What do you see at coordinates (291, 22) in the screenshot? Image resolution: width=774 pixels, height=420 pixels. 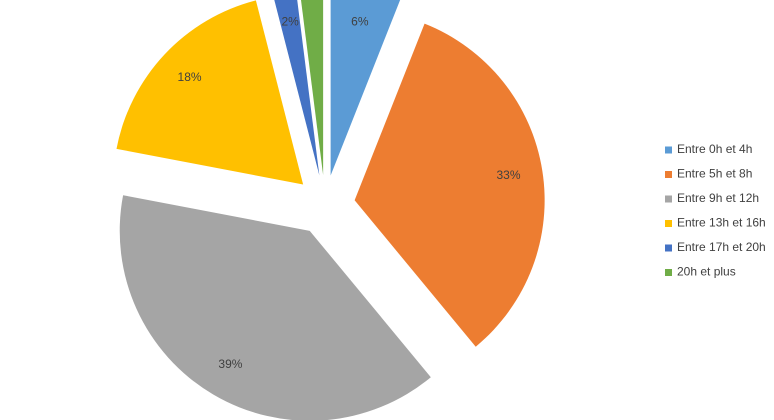 I see `data-label: 2%` at bounding box center [291, 22].